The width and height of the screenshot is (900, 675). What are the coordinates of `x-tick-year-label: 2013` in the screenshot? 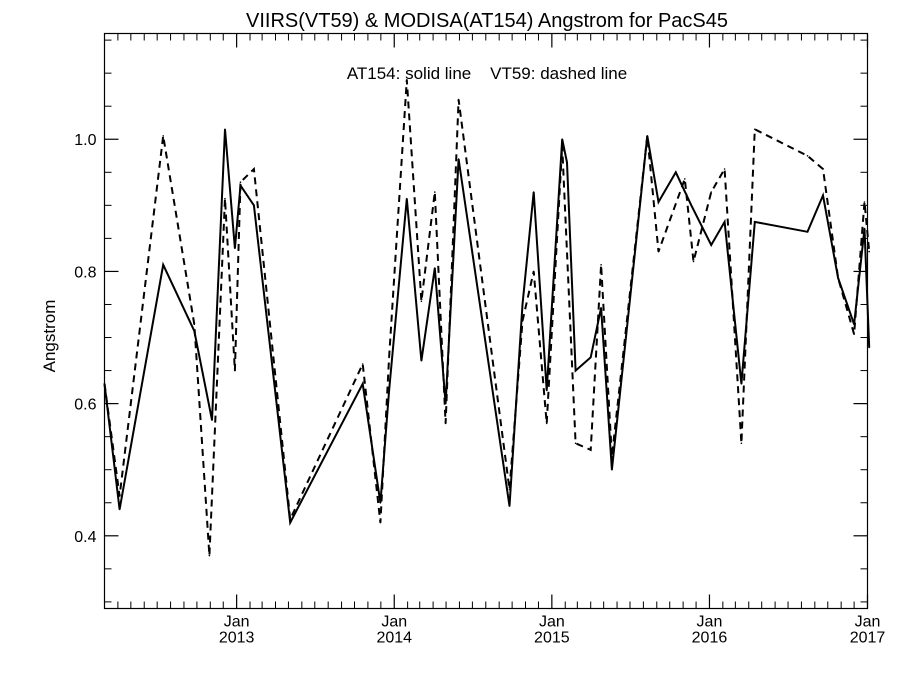 It's located at (237, 638).